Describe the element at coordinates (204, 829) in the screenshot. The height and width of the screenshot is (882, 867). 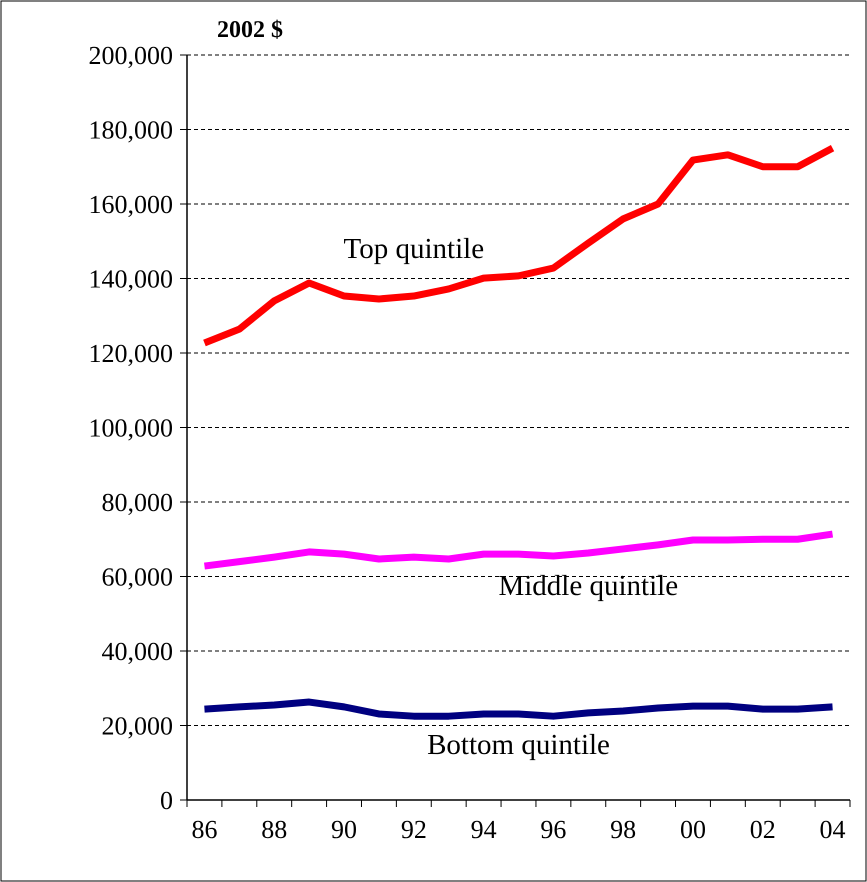
I see `x-tick-label: 86` at that location.